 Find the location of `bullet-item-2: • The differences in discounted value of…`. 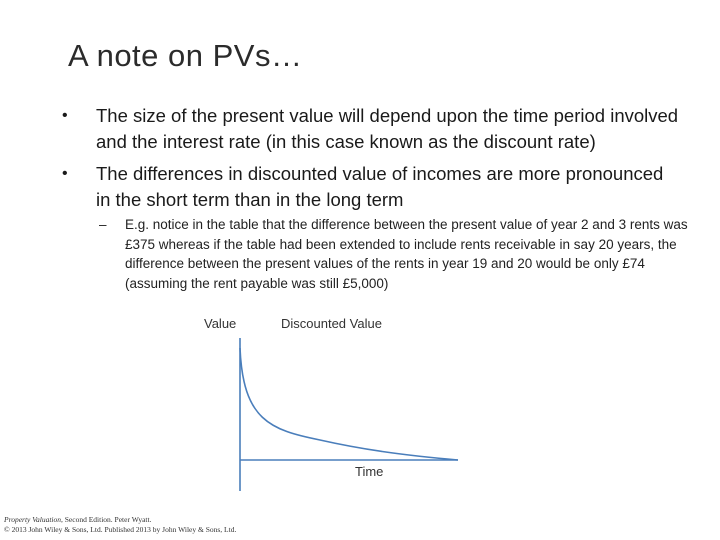

bullet-item-2: • The differences in discounted value of… is located at coordinates (372, 187).